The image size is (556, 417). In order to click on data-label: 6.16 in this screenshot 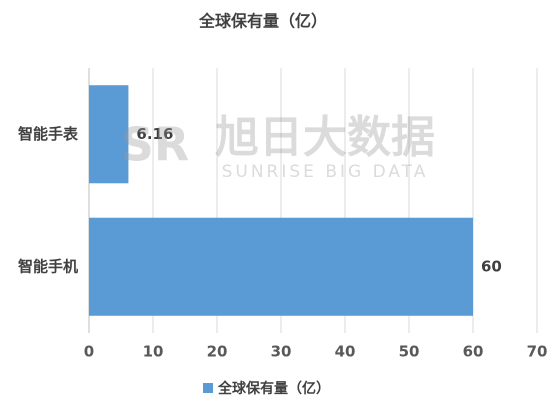, I will do `click(154, 134)`.